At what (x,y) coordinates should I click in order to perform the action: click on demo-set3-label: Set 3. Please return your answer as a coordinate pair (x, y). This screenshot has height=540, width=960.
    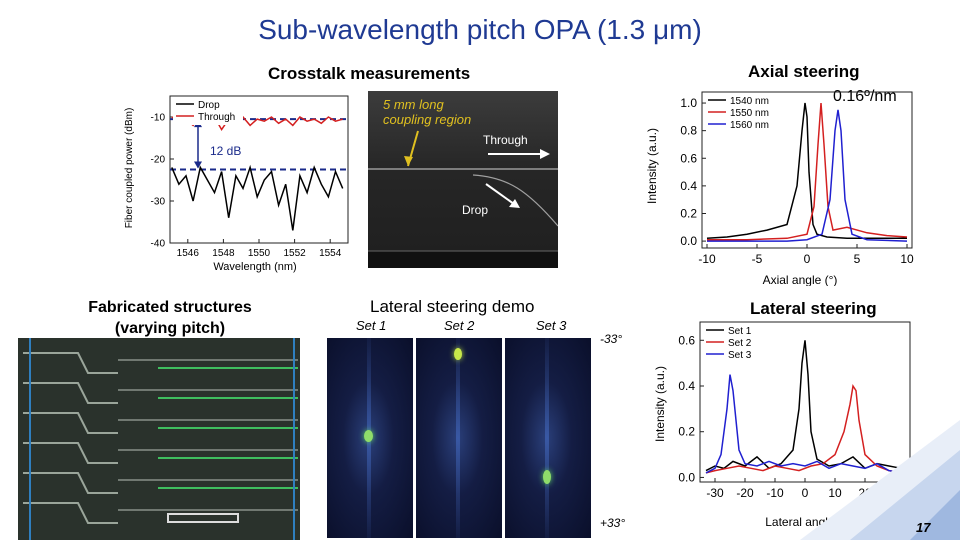
    Looking at the image, I should click on (551, 325).